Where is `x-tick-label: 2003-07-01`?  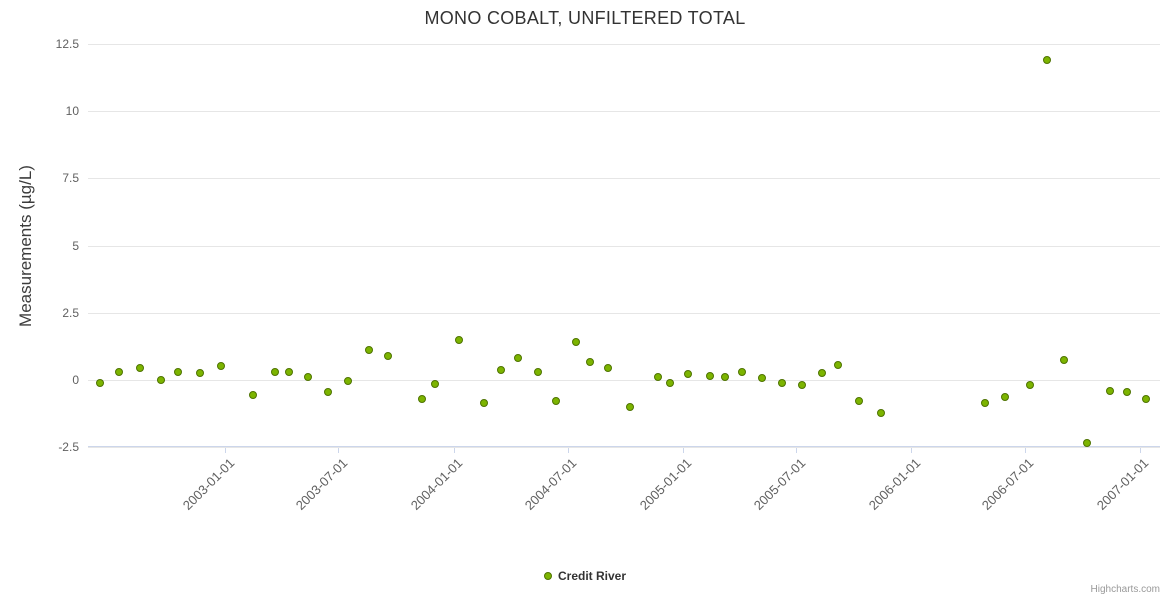
x-tick-label: 2003-07-01 is located at coordinates (321, 484).